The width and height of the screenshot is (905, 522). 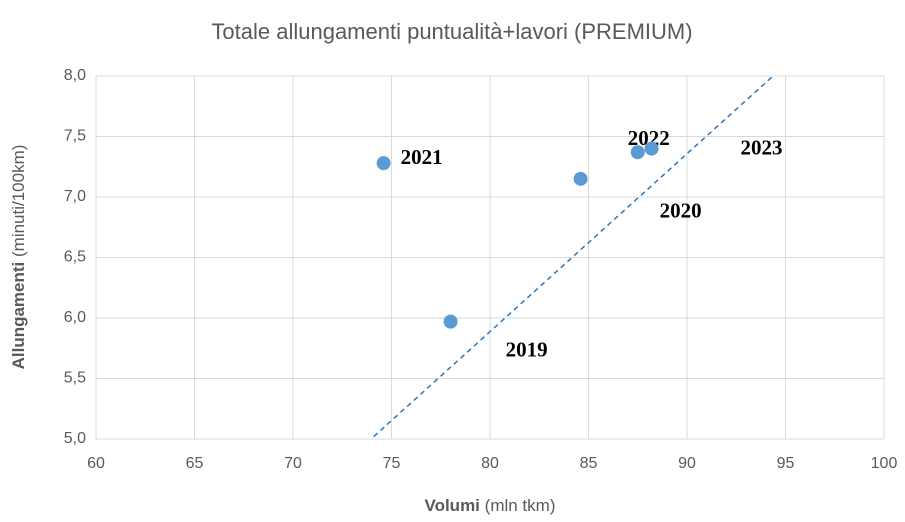 What do you see at coordinates (762, 147) in the screenshot?
I see `data-label: 2023` at bounding box center [762, 147].